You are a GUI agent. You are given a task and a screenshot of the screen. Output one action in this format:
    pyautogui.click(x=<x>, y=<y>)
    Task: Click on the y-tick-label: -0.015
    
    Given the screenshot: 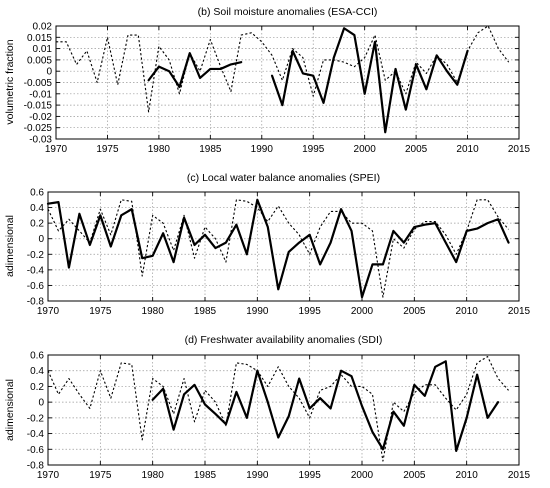 What is the action you would take?
    pyautogui.click(x=38, y=106)
    